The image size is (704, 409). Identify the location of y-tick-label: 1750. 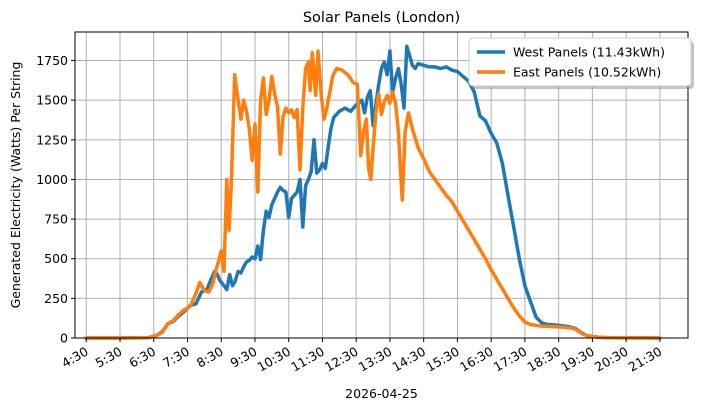
(52, 60).